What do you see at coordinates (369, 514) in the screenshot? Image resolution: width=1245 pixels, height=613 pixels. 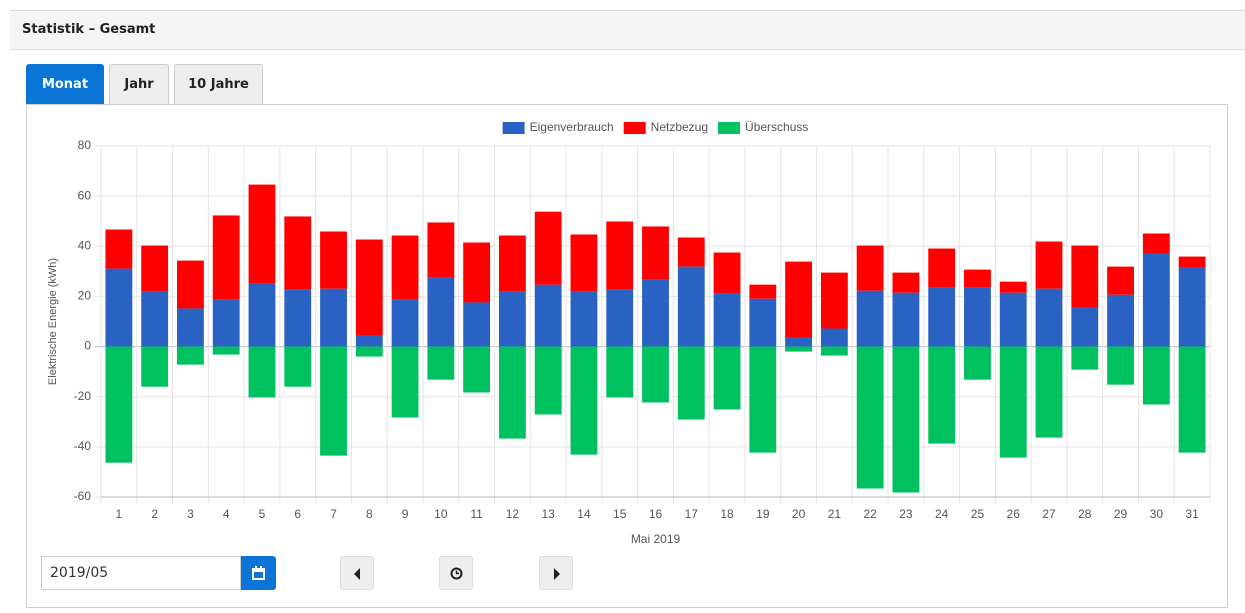 I see `x-tick-label: 8` at bounding box center [369, 514].